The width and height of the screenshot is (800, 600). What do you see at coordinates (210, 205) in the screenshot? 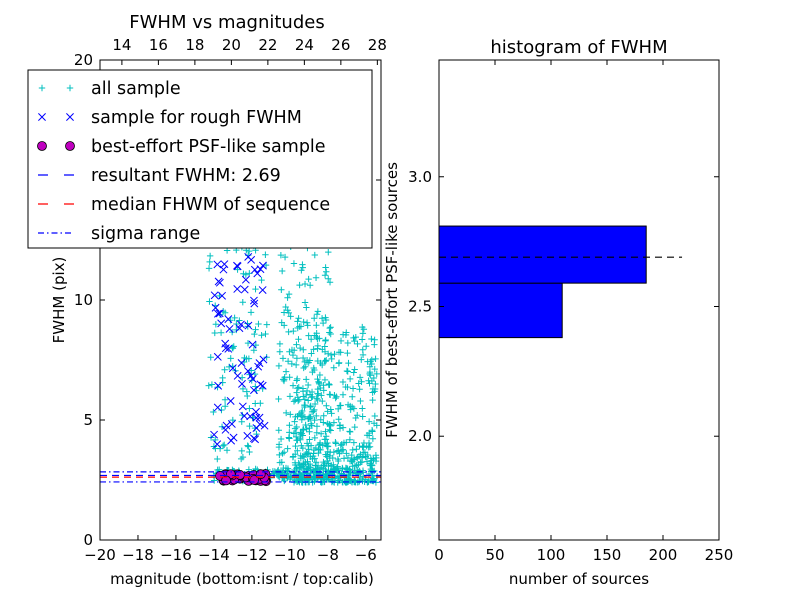
I see `legend-entry-label: median FHWM of sequence` at bounding box center [210, 205].